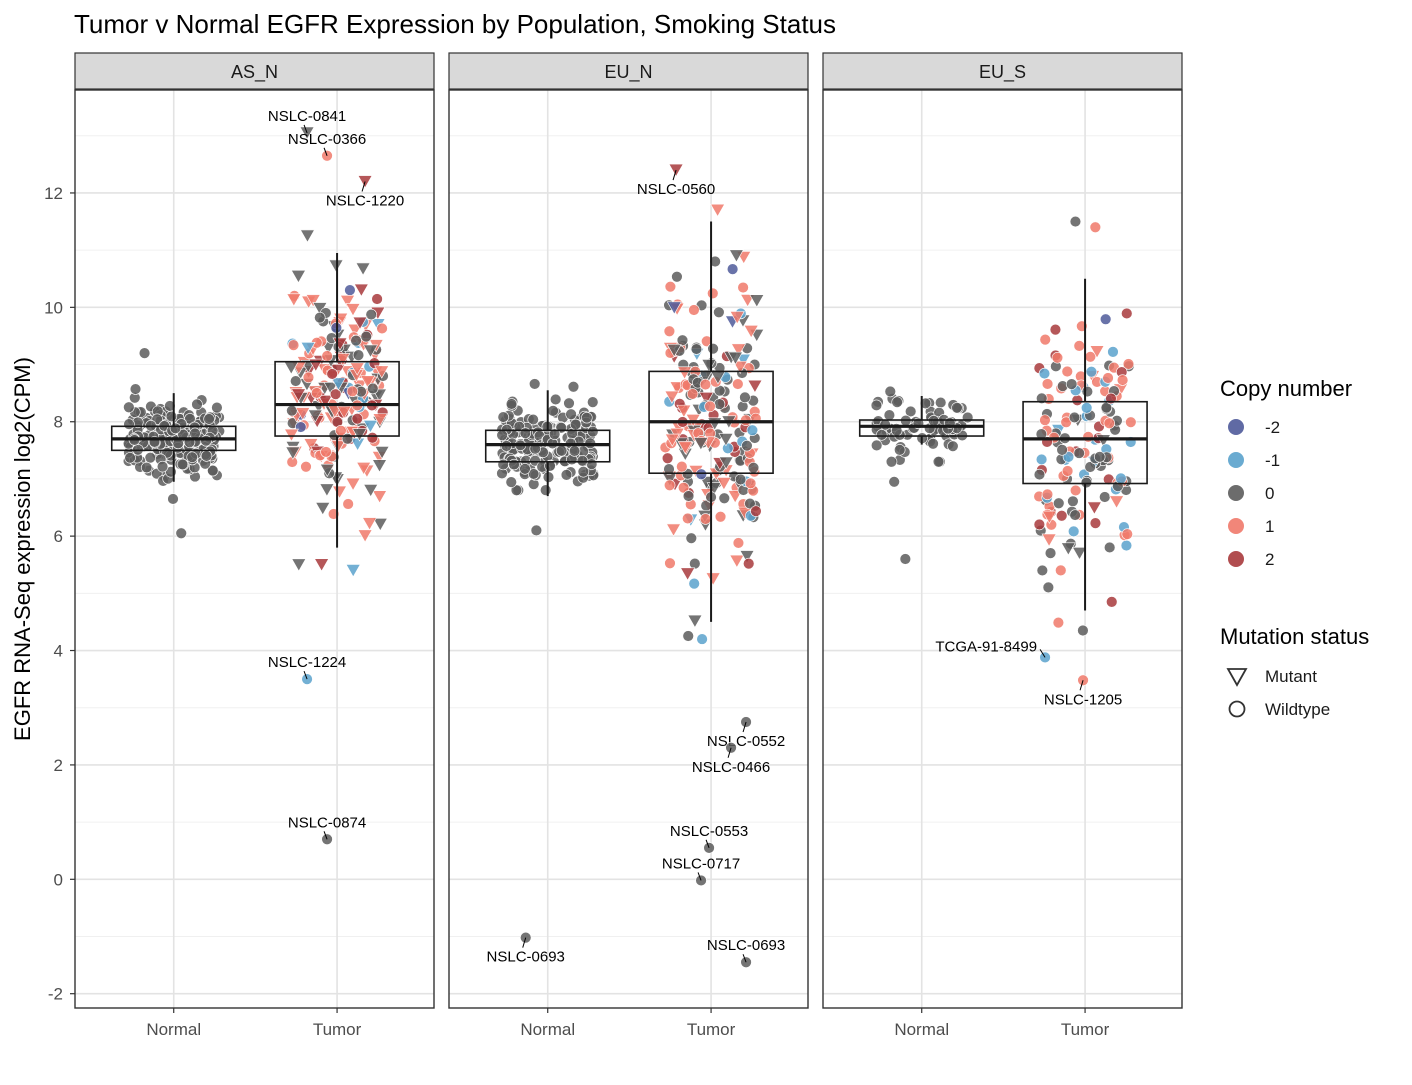  What do you see at coordinates (58, 879) in the screenshot?
I see `y-tick-label: 0` at bounding box center [58, 879].